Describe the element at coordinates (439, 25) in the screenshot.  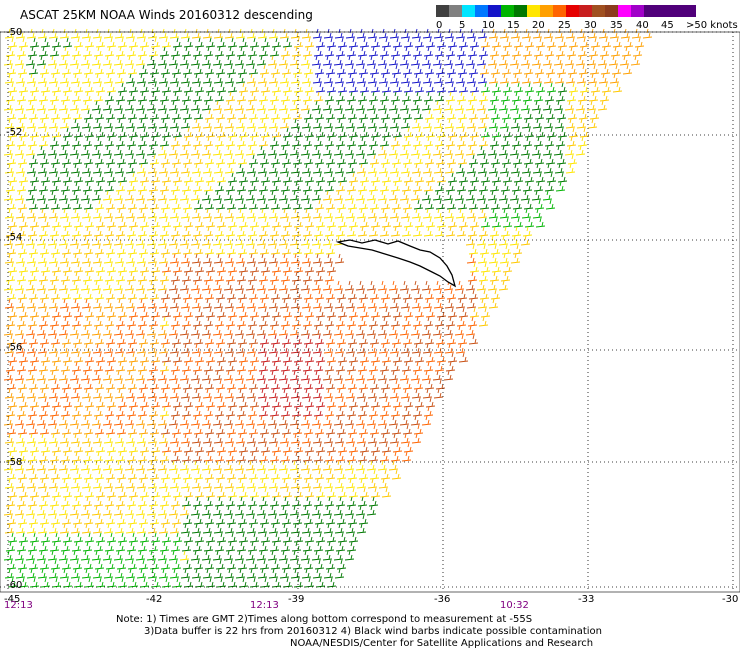
I see `legend-label: 0` at that location.